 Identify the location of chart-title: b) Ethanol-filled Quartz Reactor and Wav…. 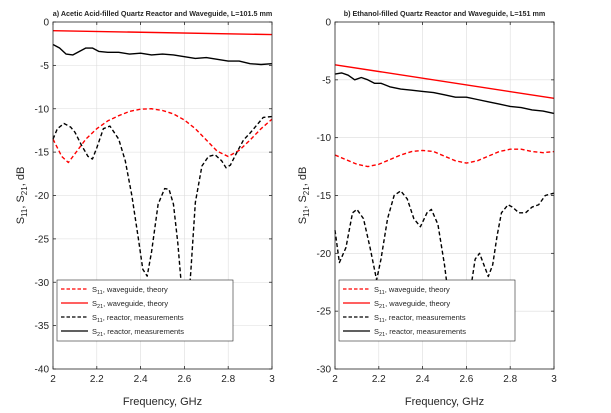
(445, 13).